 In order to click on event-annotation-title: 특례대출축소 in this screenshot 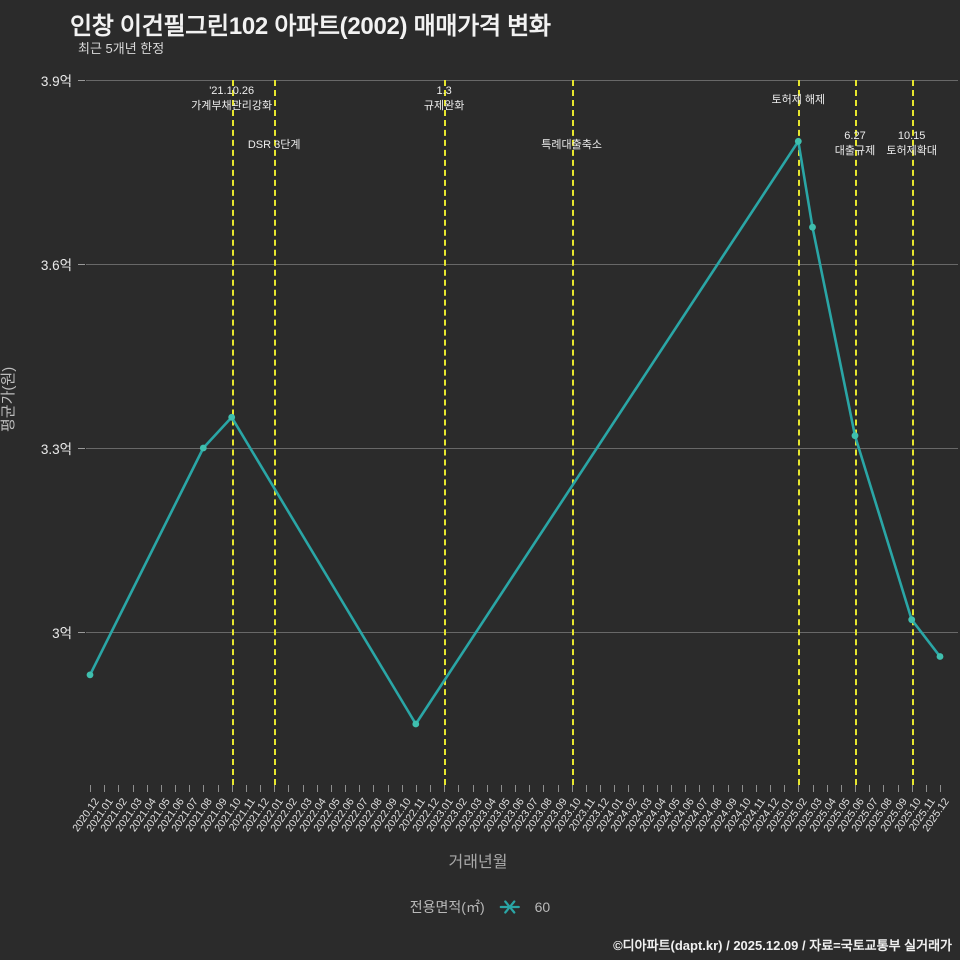, I will do `click(572, 145)`.